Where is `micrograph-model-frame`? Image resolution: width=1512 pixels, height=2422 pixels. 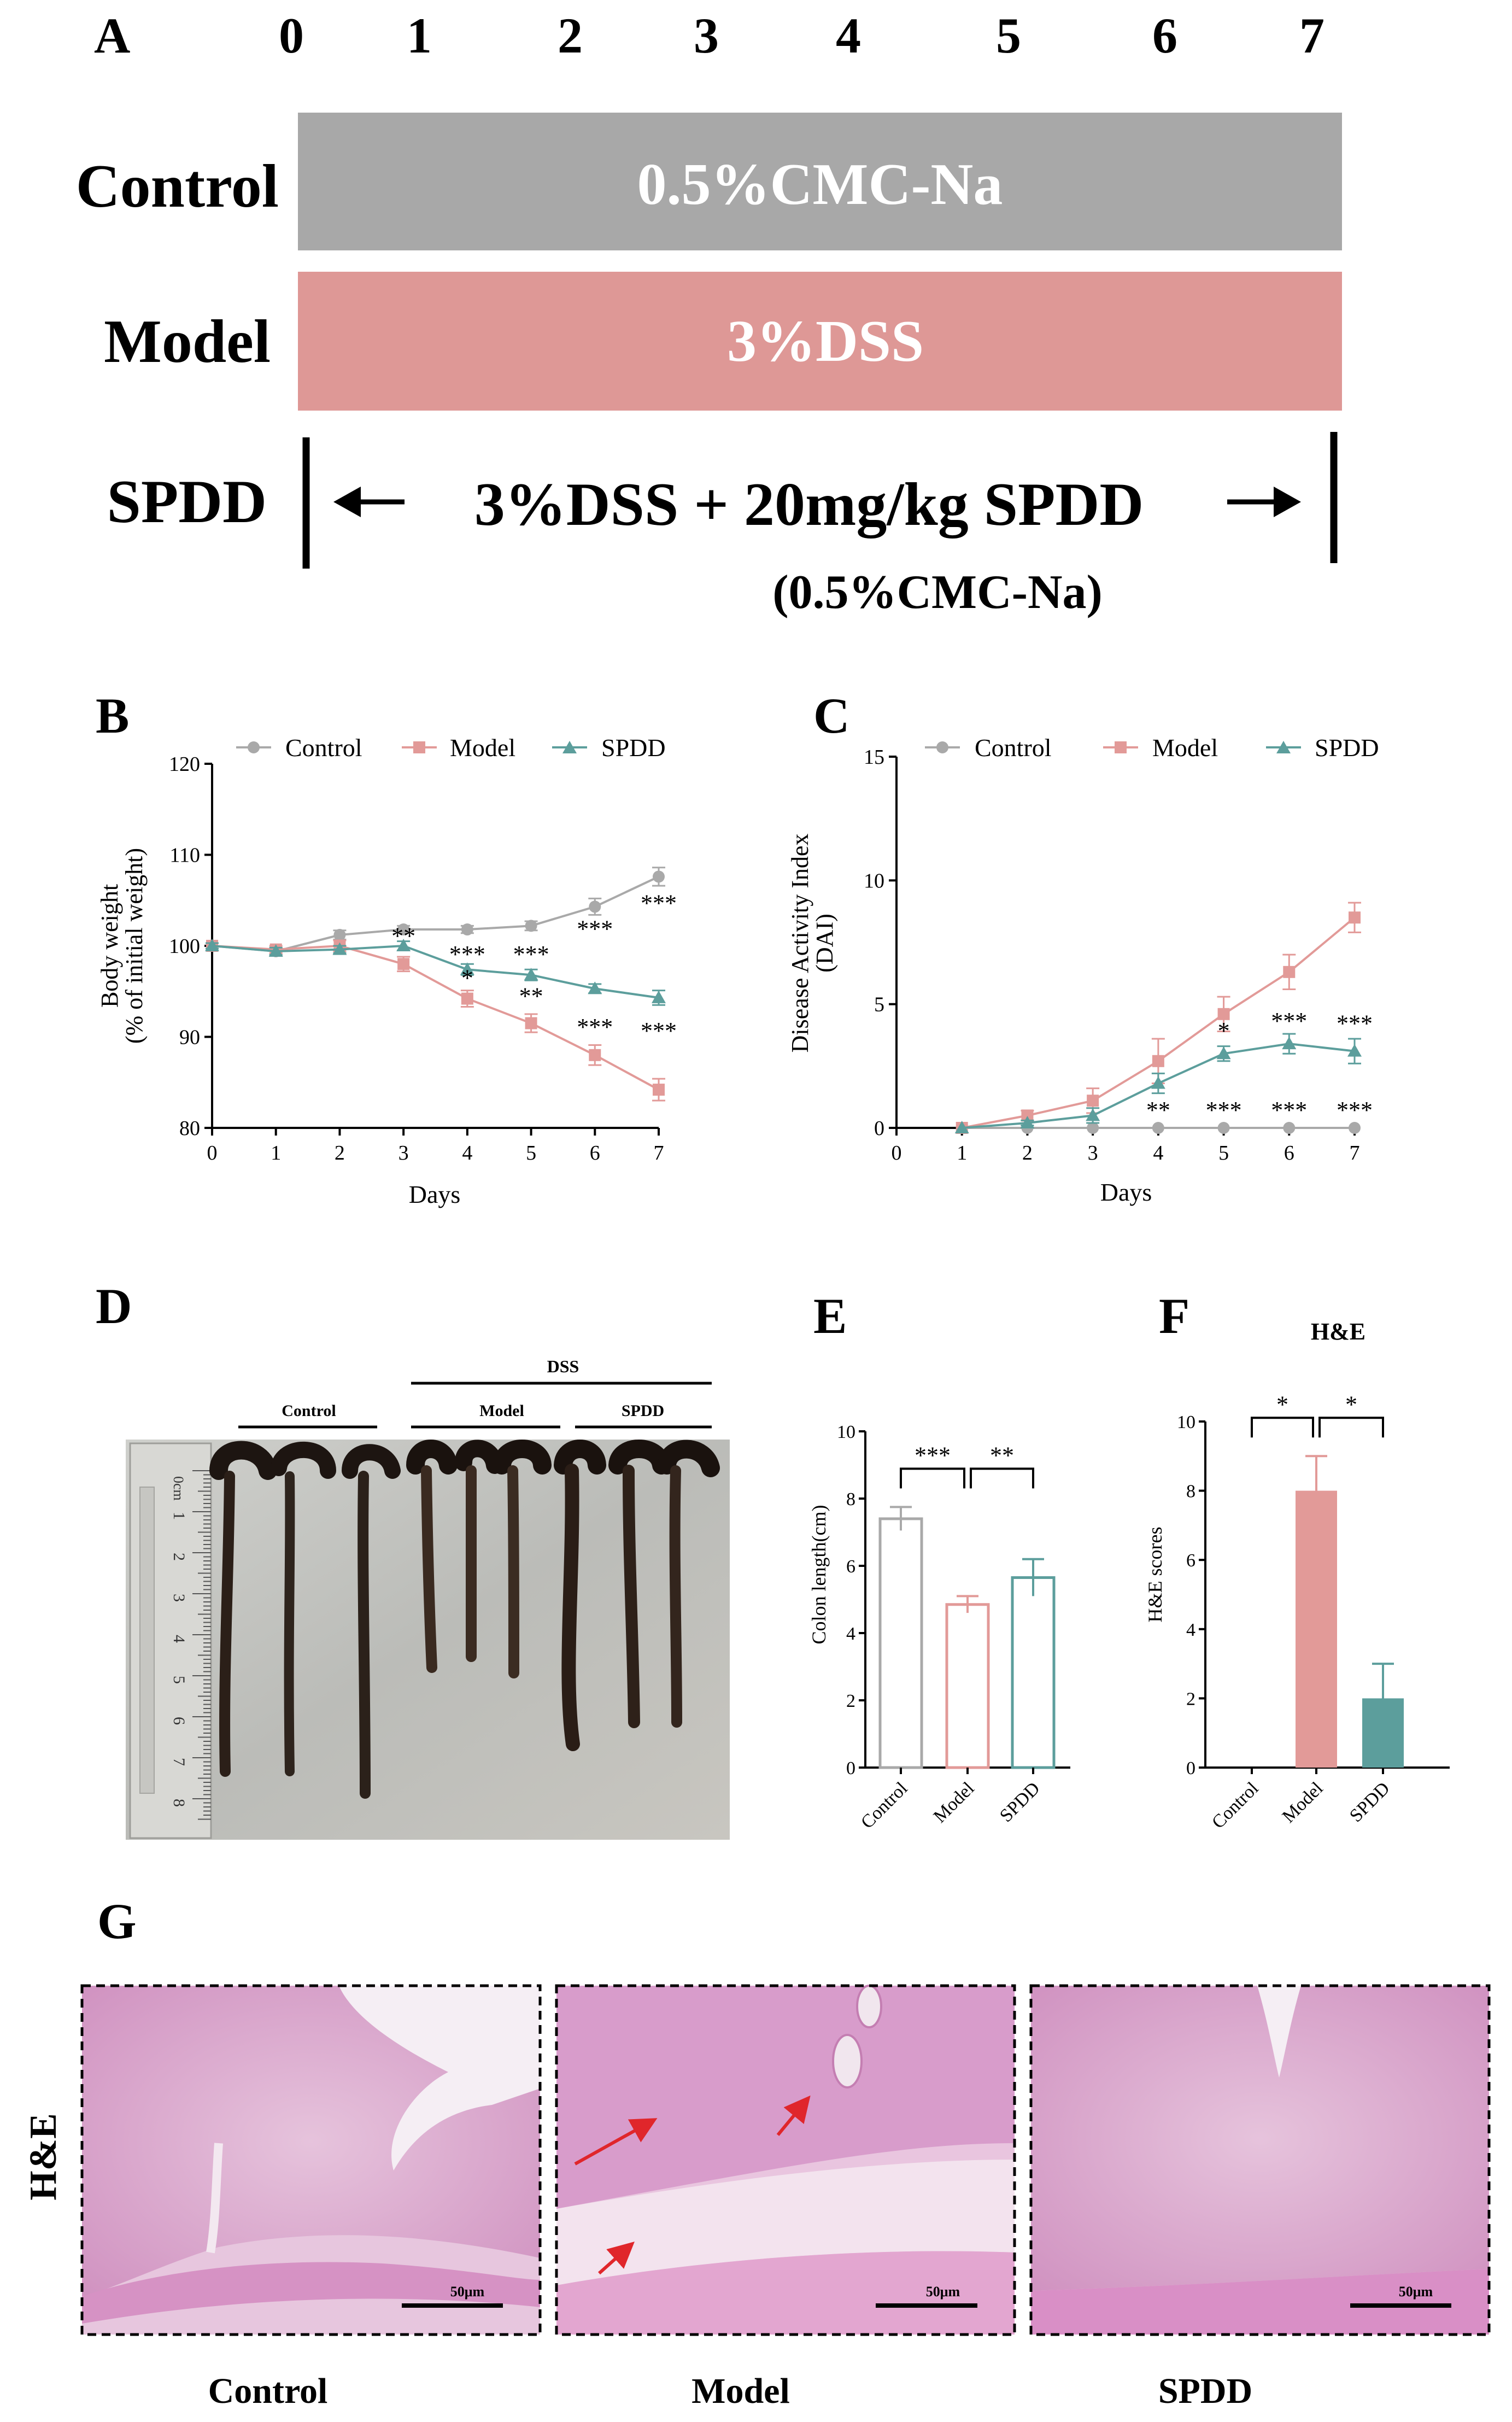
micrograph-model-frame is located at coordinates (785, 2160).